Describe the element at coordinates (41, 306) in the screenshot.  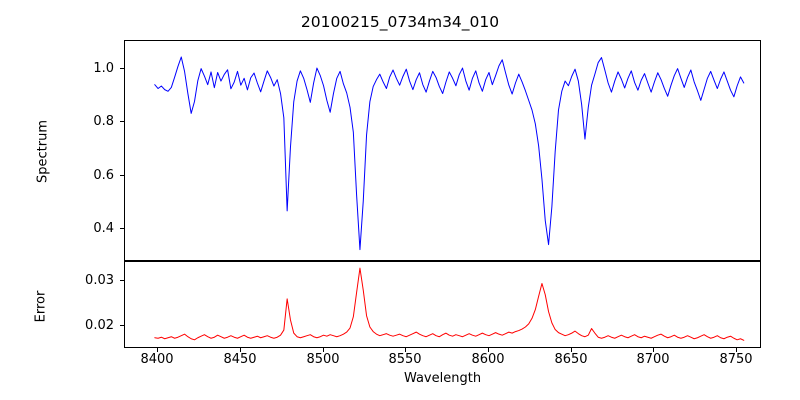
I see `error-axis-label: Error` at that location.